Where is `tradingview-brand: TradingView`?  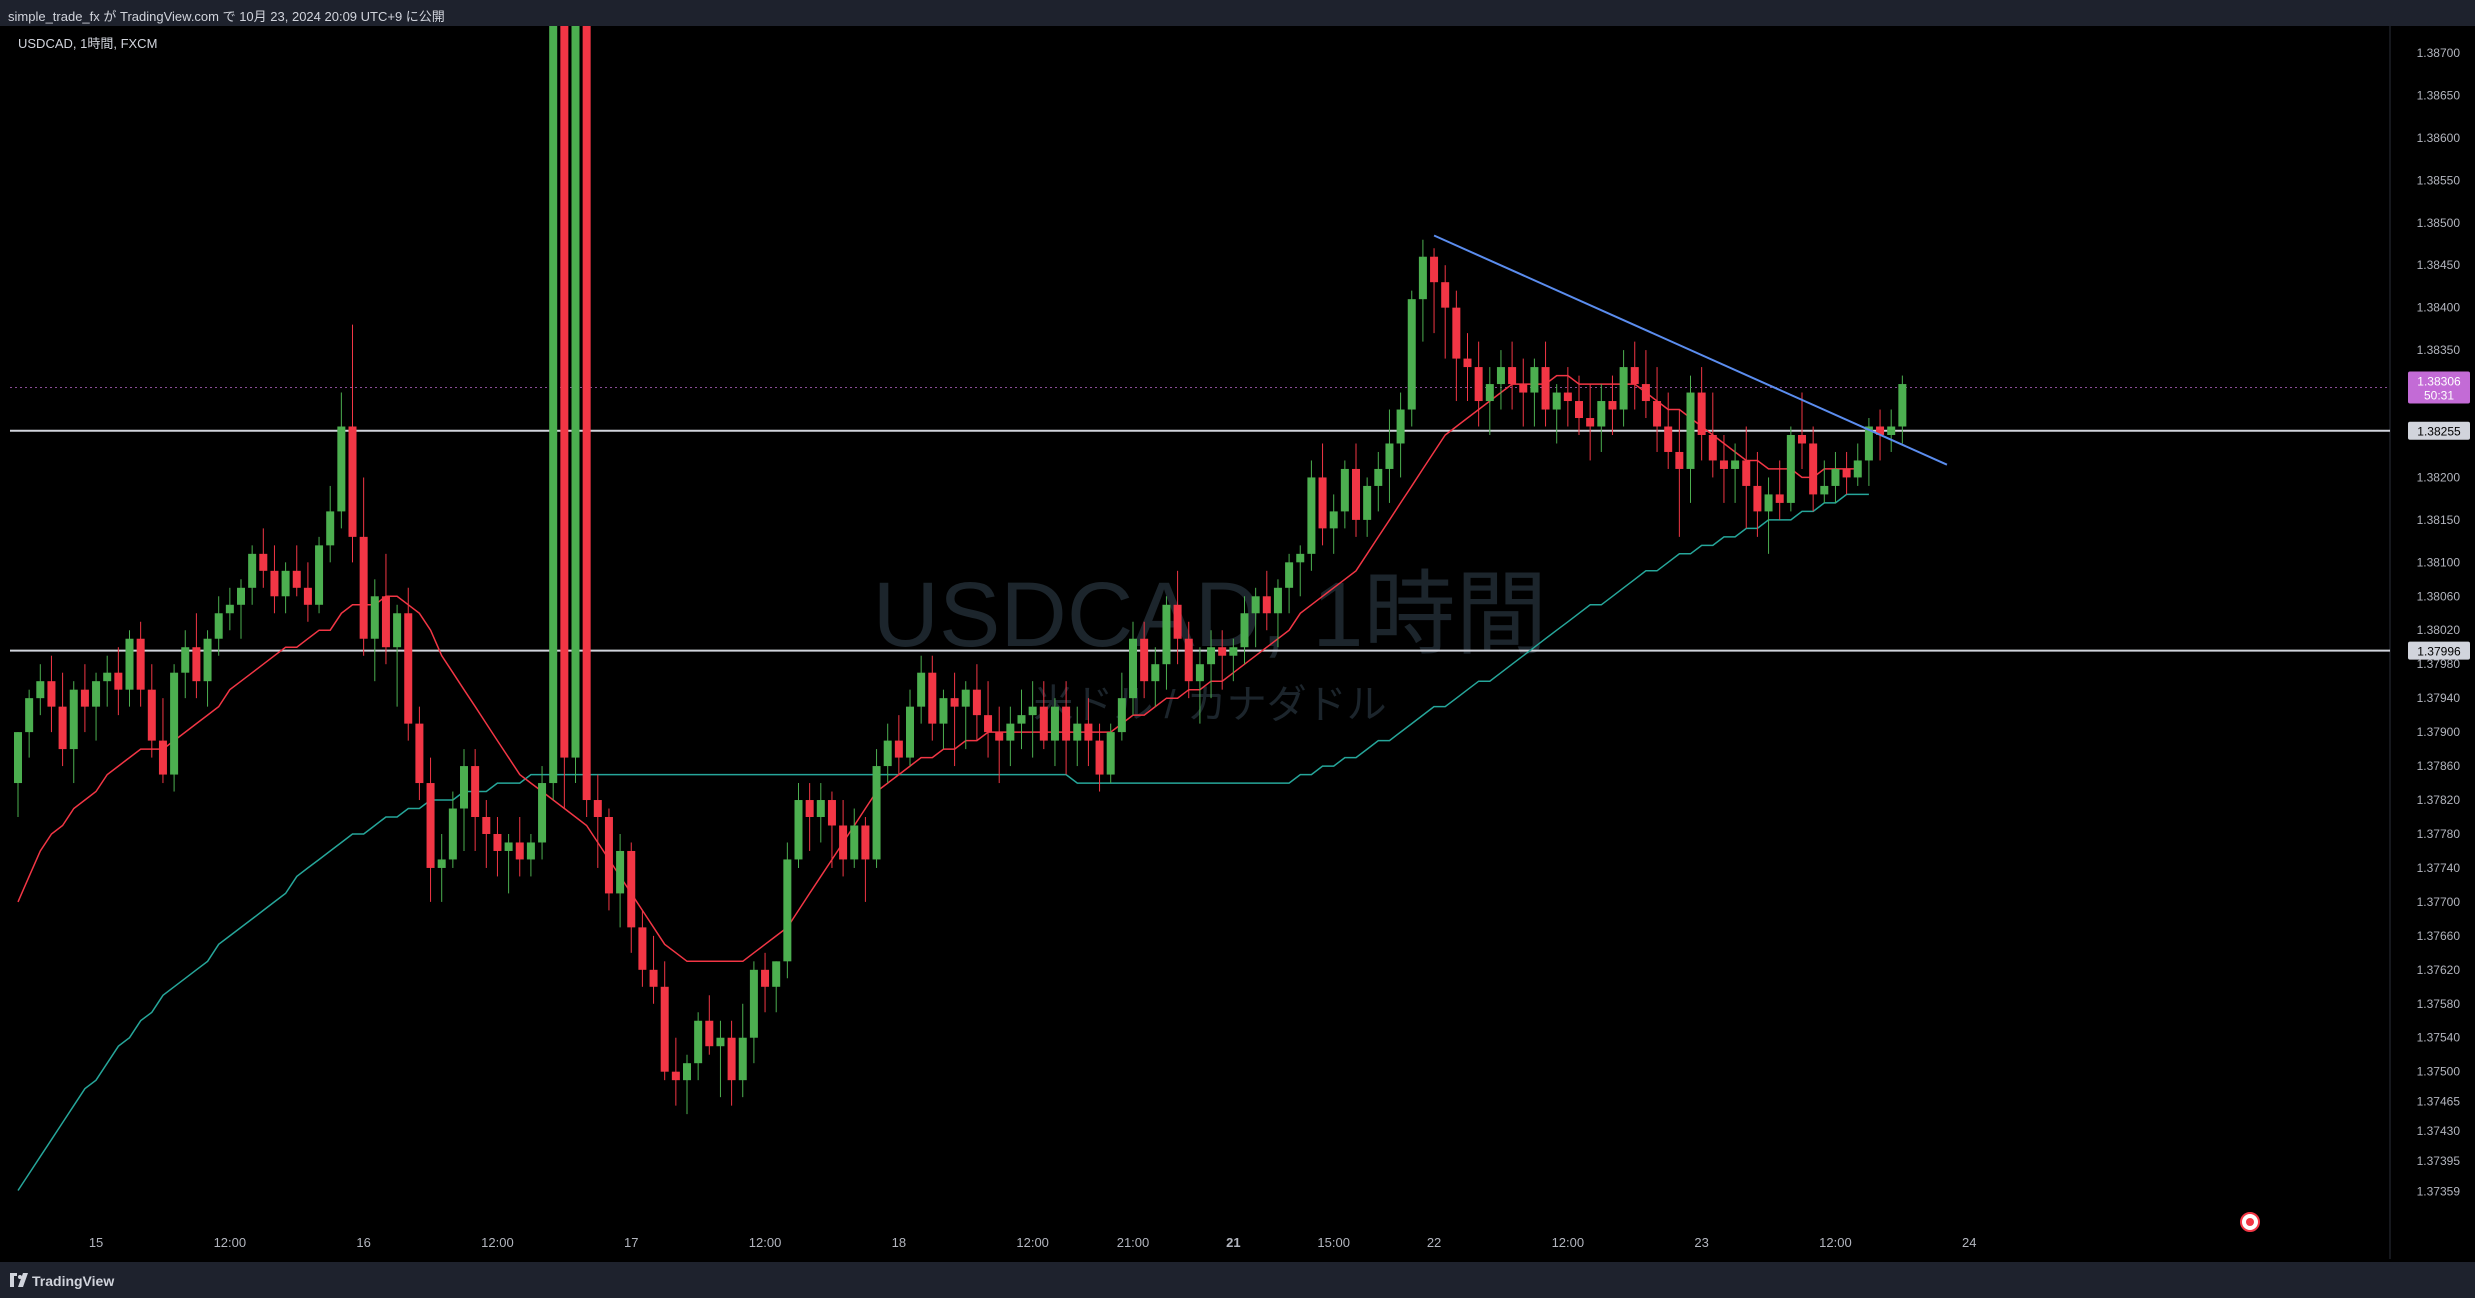
tradingview-brand: TradingView is located at coordinates (73, 1281).